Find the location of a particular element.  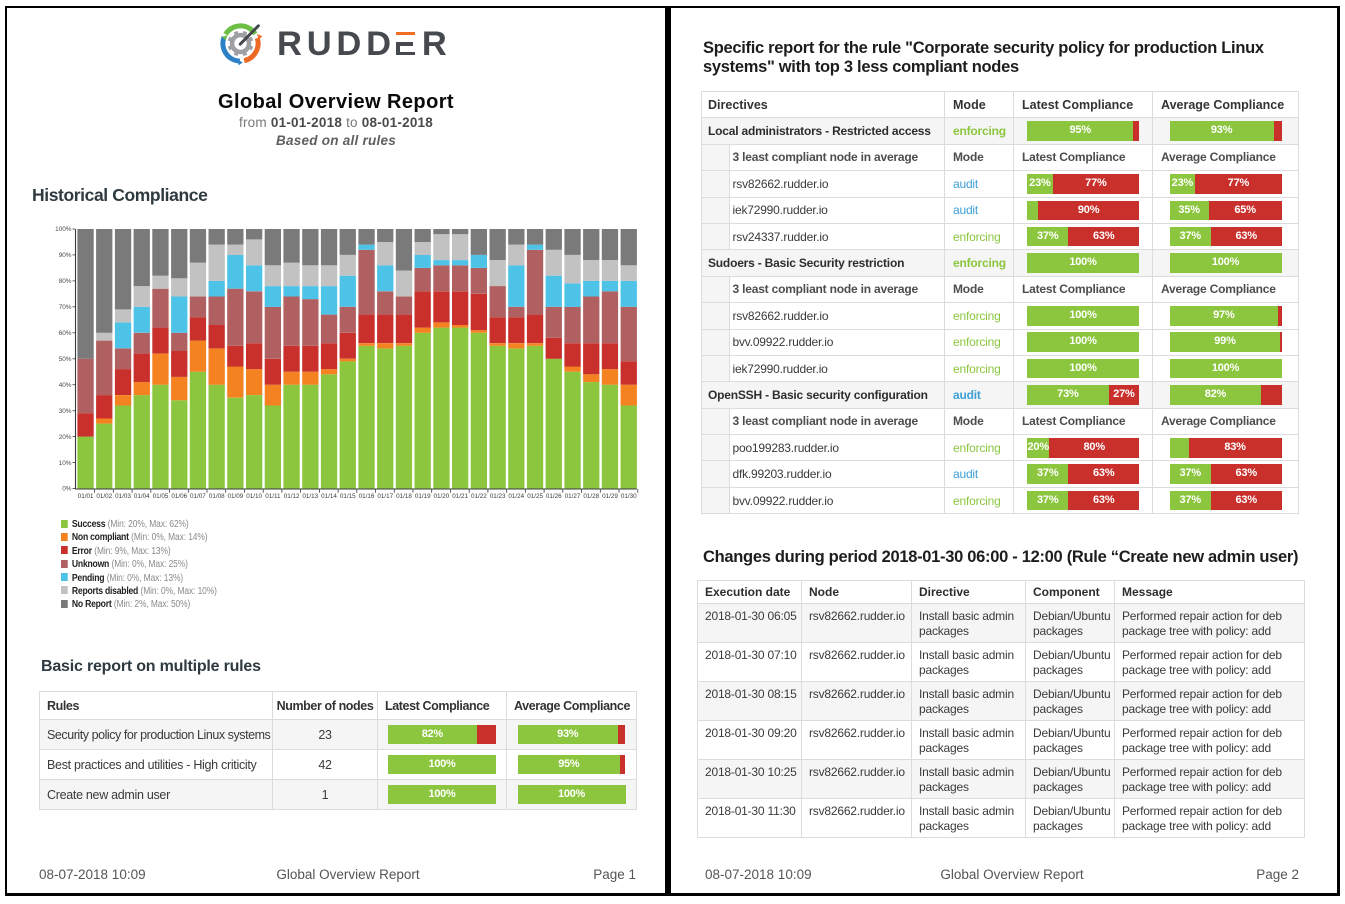

svg-text: 60% is located at coordinates (65, 333).